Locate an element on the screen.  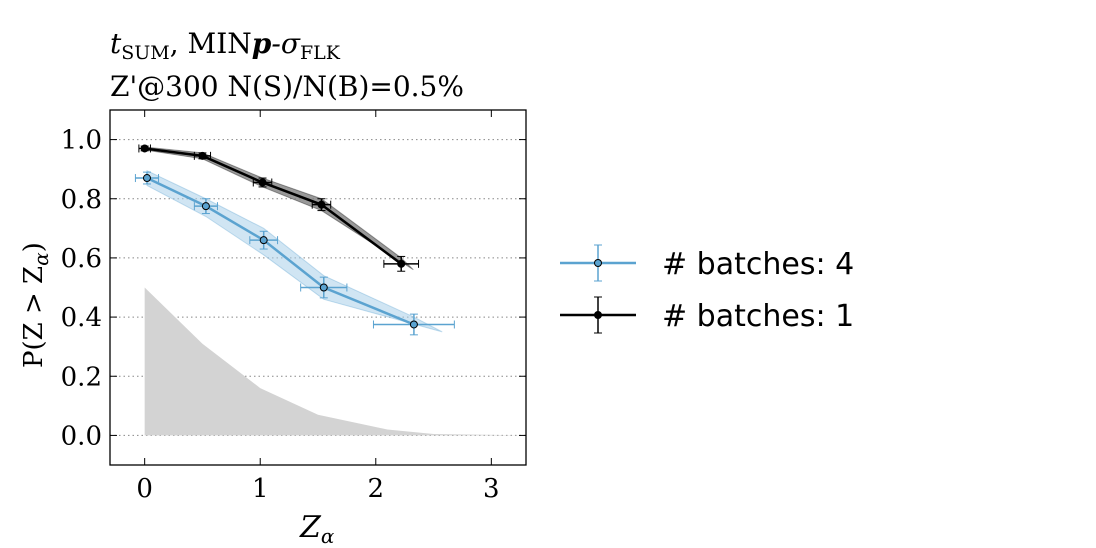
series-layer is located at coordinates (294, 240).